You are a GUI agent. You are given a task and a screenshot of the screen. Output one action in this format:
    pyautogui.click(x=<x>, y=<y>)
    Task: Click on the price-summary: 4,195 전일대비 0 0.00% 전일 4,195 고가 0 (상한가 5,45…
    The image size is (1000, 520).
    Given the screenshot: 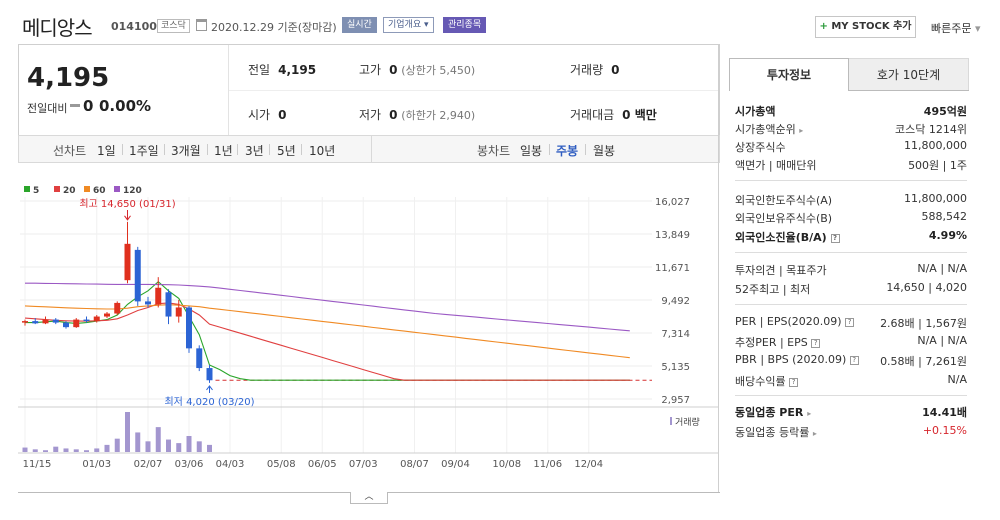 What is the action you would take?
    pyautogui.click(x=369, y=90)
    